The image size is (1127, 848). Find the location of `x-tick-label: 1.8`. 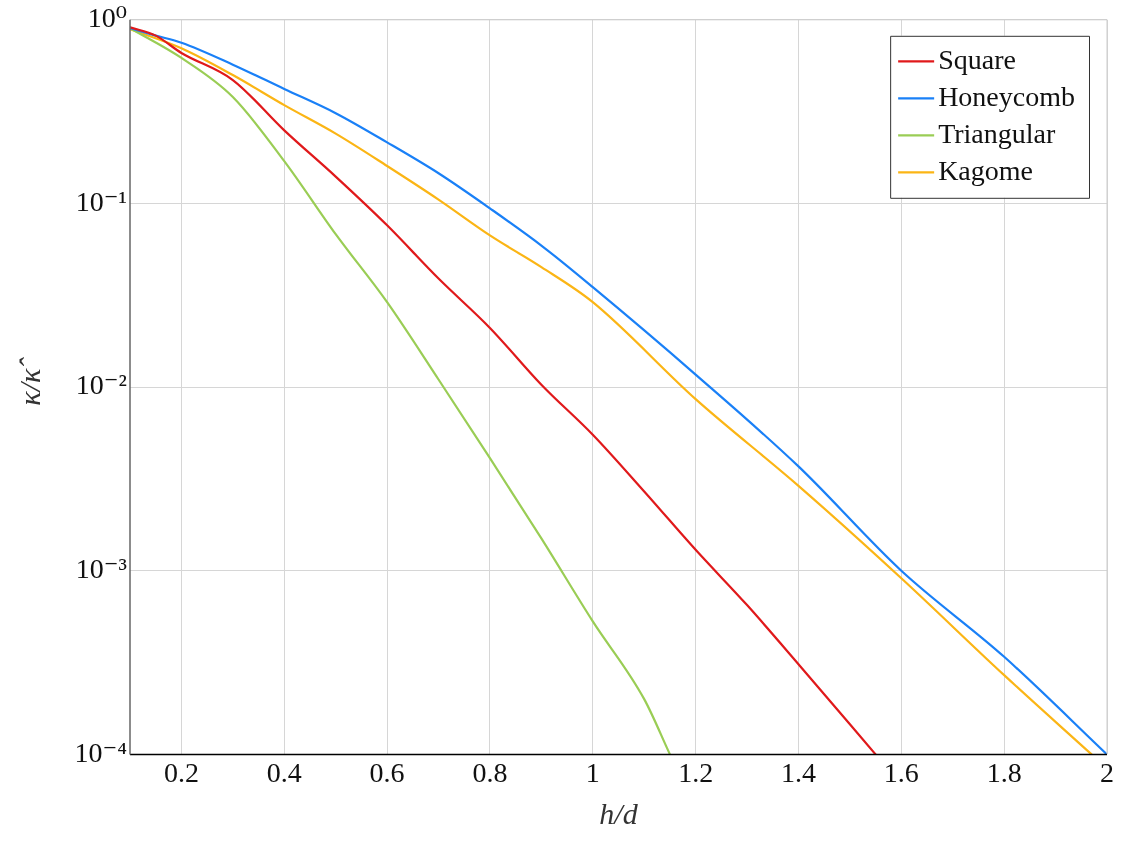

x-tick-label: 1.8 is located at coordinates (1004, 772).